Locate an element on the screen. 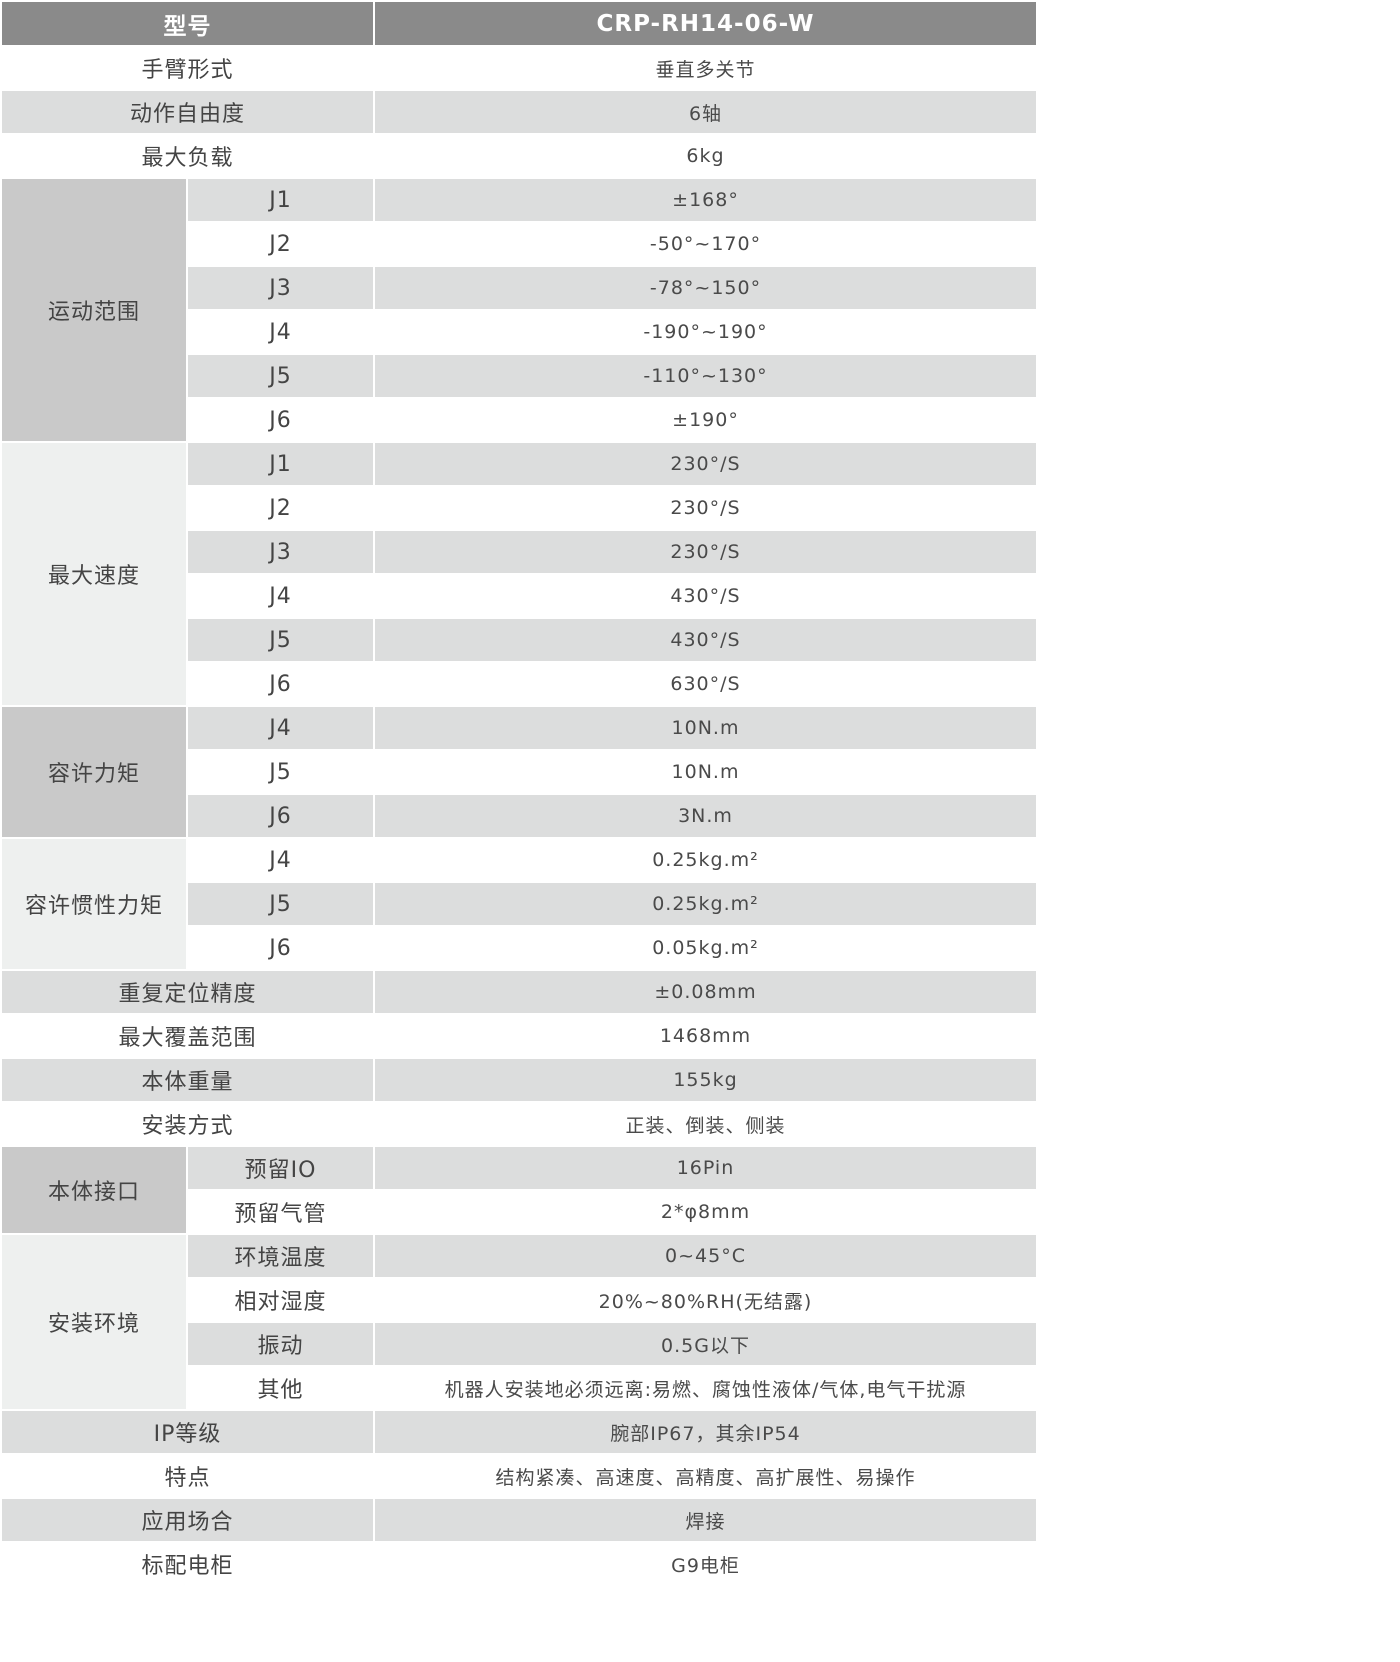 The height and width of the screenshot is (1662, 1400). table-row: 安装环境 环境温度 0~45°C is located at coordinates (519, 1322).